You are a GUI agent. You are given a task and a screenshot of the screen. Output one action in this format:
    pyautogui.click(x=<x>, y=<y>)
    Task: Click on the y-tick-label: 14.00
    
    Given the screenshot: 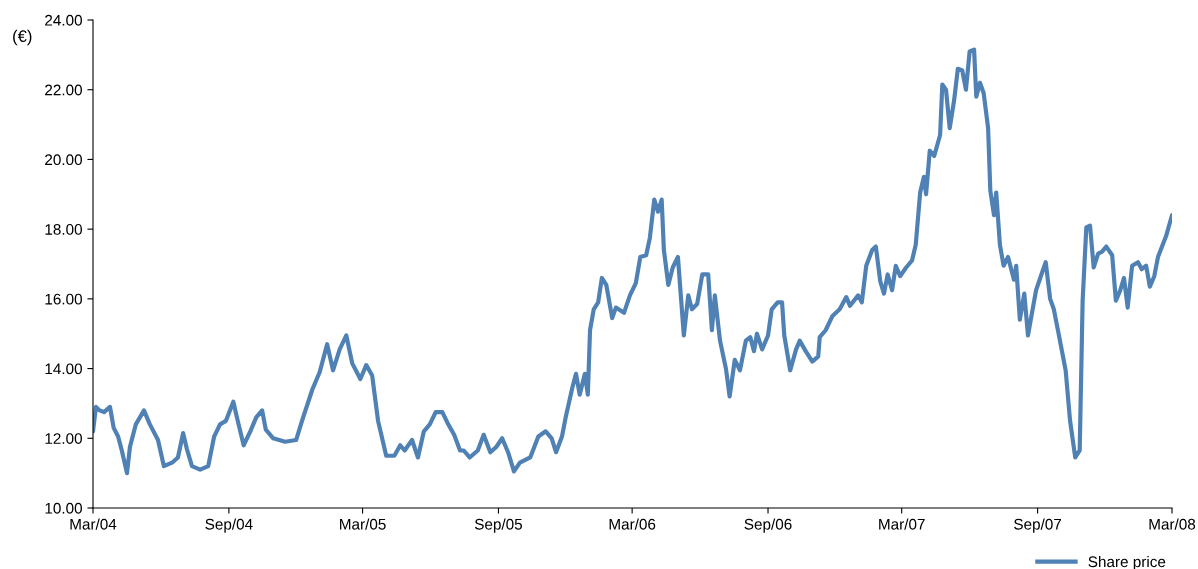 What is the action you would take?
    pyautogui.click(x=63, y=369)
    